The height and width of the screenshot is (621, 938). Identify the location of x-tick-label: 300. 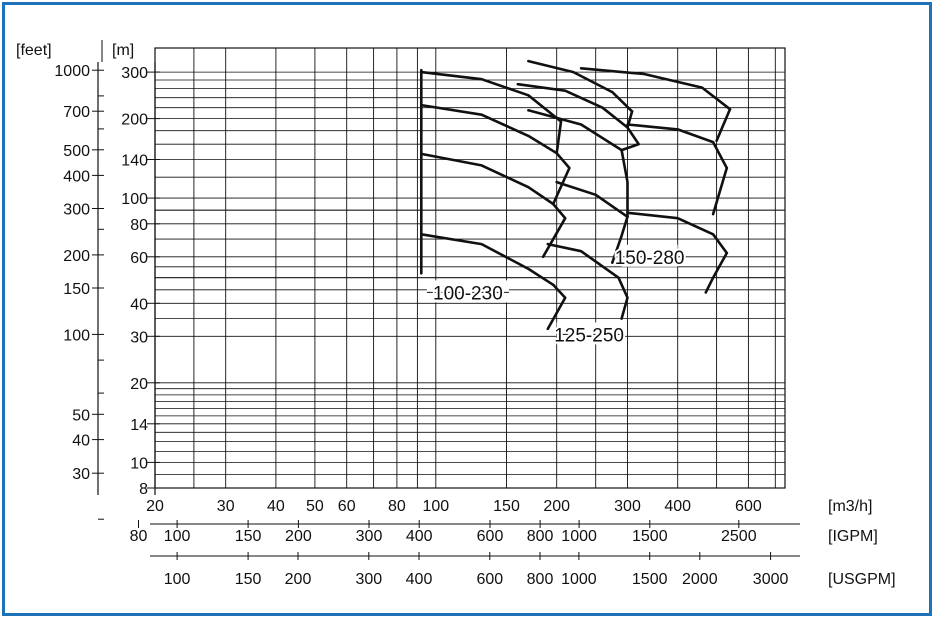
(627, 506).